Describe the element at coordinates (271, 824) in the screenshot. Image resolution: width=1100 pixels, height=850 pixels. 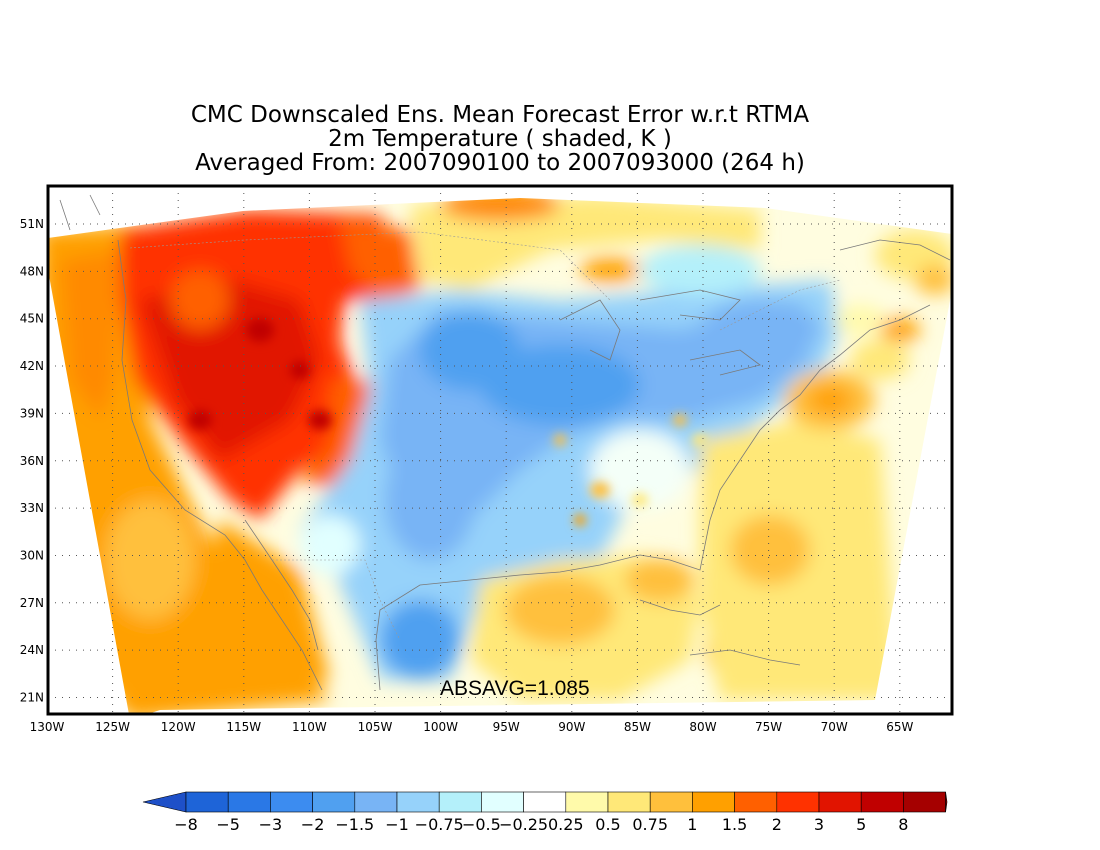
I see `colorbar-label: −3` at that location.